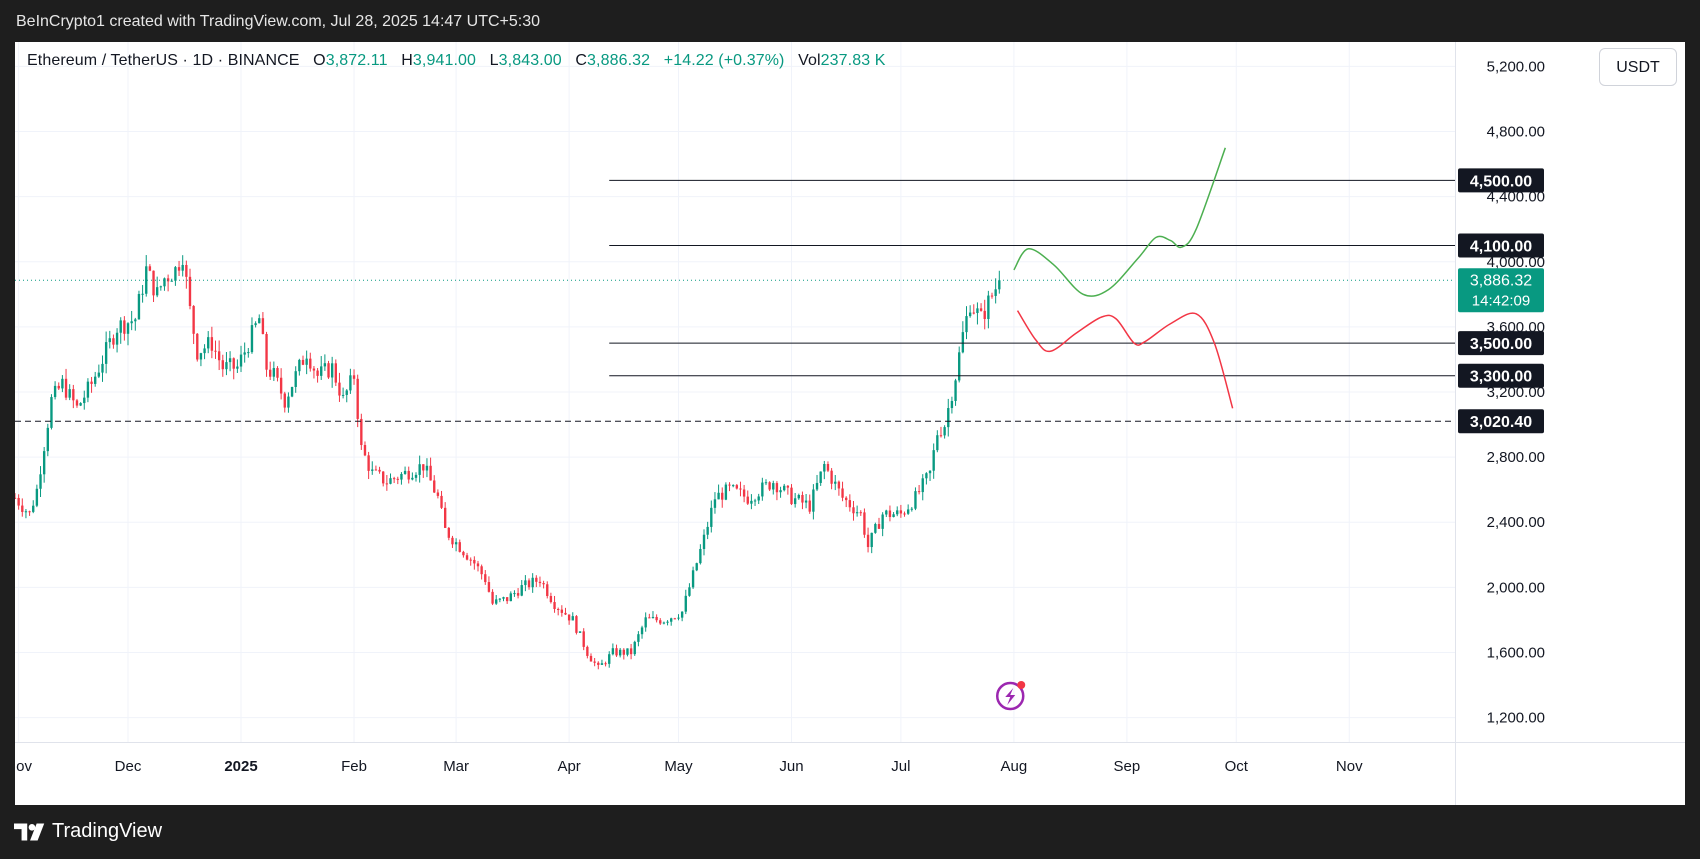  What do you see at coordinates (853, 60) in the screenshot?
I see `volume-value: 237.83 K` at bounding box center [853, 60].